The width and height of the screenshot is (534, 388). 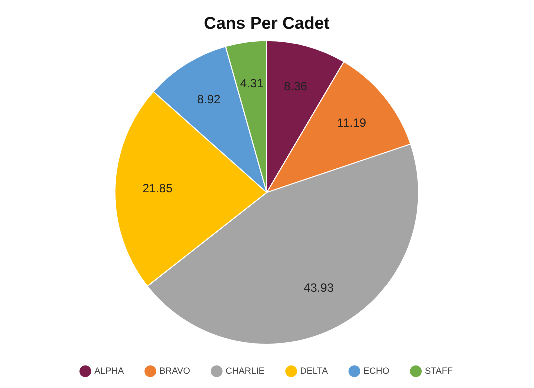 What do you see at coordinates (314, 371) in the screenshot?
I see `legend-label: DELTA` at bounding box center [314, 371].